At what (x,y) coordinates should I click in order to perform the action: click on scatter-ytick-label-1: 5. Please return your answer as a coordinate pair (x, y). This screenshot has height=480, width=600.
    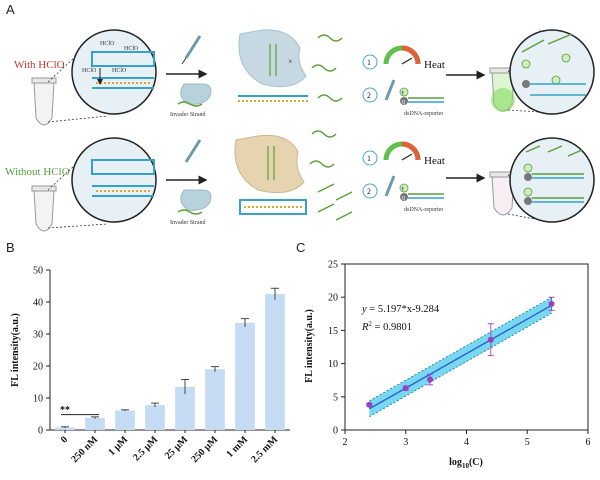
    Looking at the image, I should click on (335, 397).